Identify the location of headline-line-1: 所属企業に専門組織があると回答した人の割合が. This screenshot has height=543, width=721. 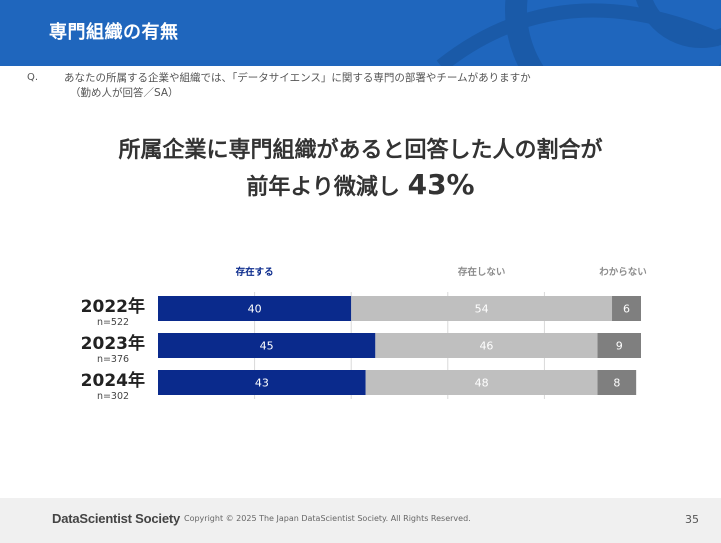
(360, 150).